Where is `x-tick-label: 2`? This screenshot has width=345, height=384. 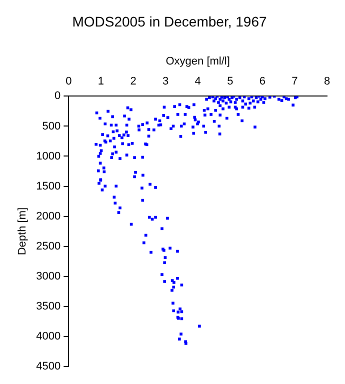 x-tick-label: 2 is located at coordinates (133, 82).